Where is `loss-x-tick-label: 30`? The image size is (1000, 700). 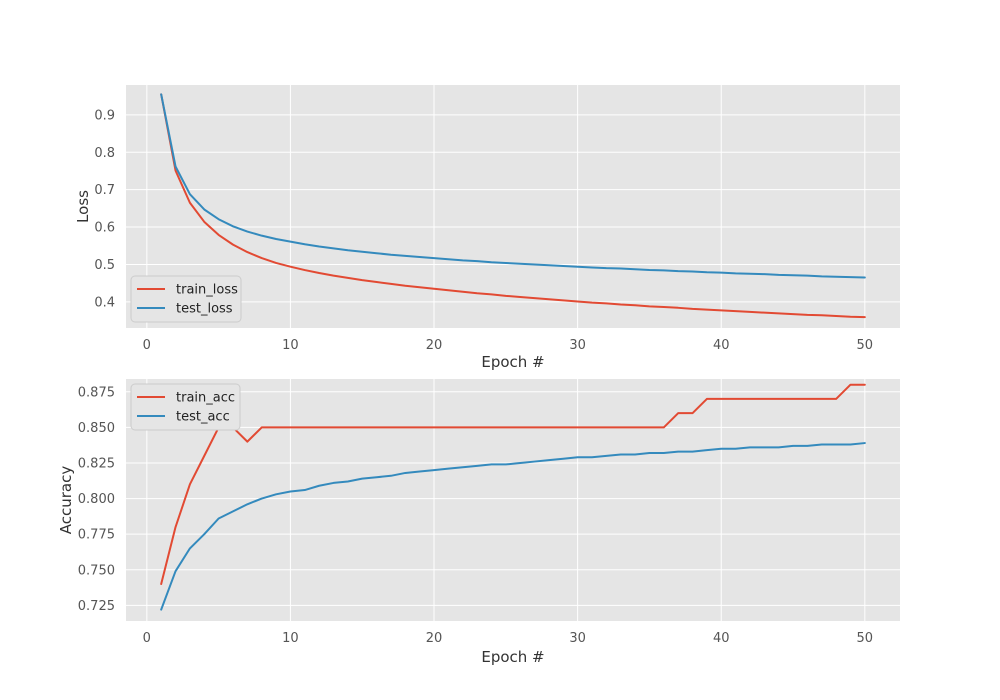 loss-x-tick-label: 30 is located at coordinates (577, 345).